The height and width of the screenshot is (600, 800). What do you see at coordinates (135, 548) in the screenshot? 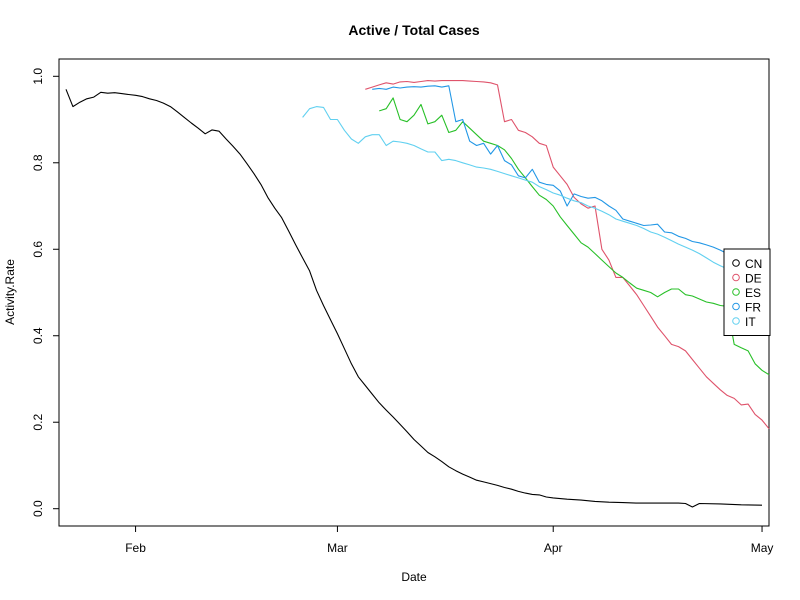
I see `x-tick-label: Feb` at bounding box center [135, 548].